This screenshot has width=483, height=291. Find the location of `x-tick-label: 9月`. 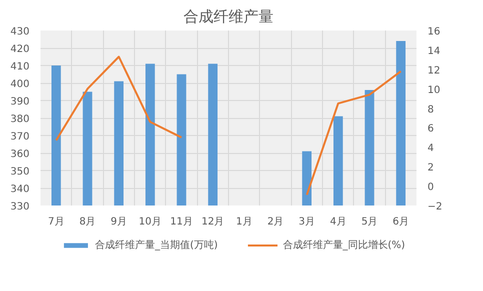

x-tick-label: 9月 is located at coordinates (119, 222).